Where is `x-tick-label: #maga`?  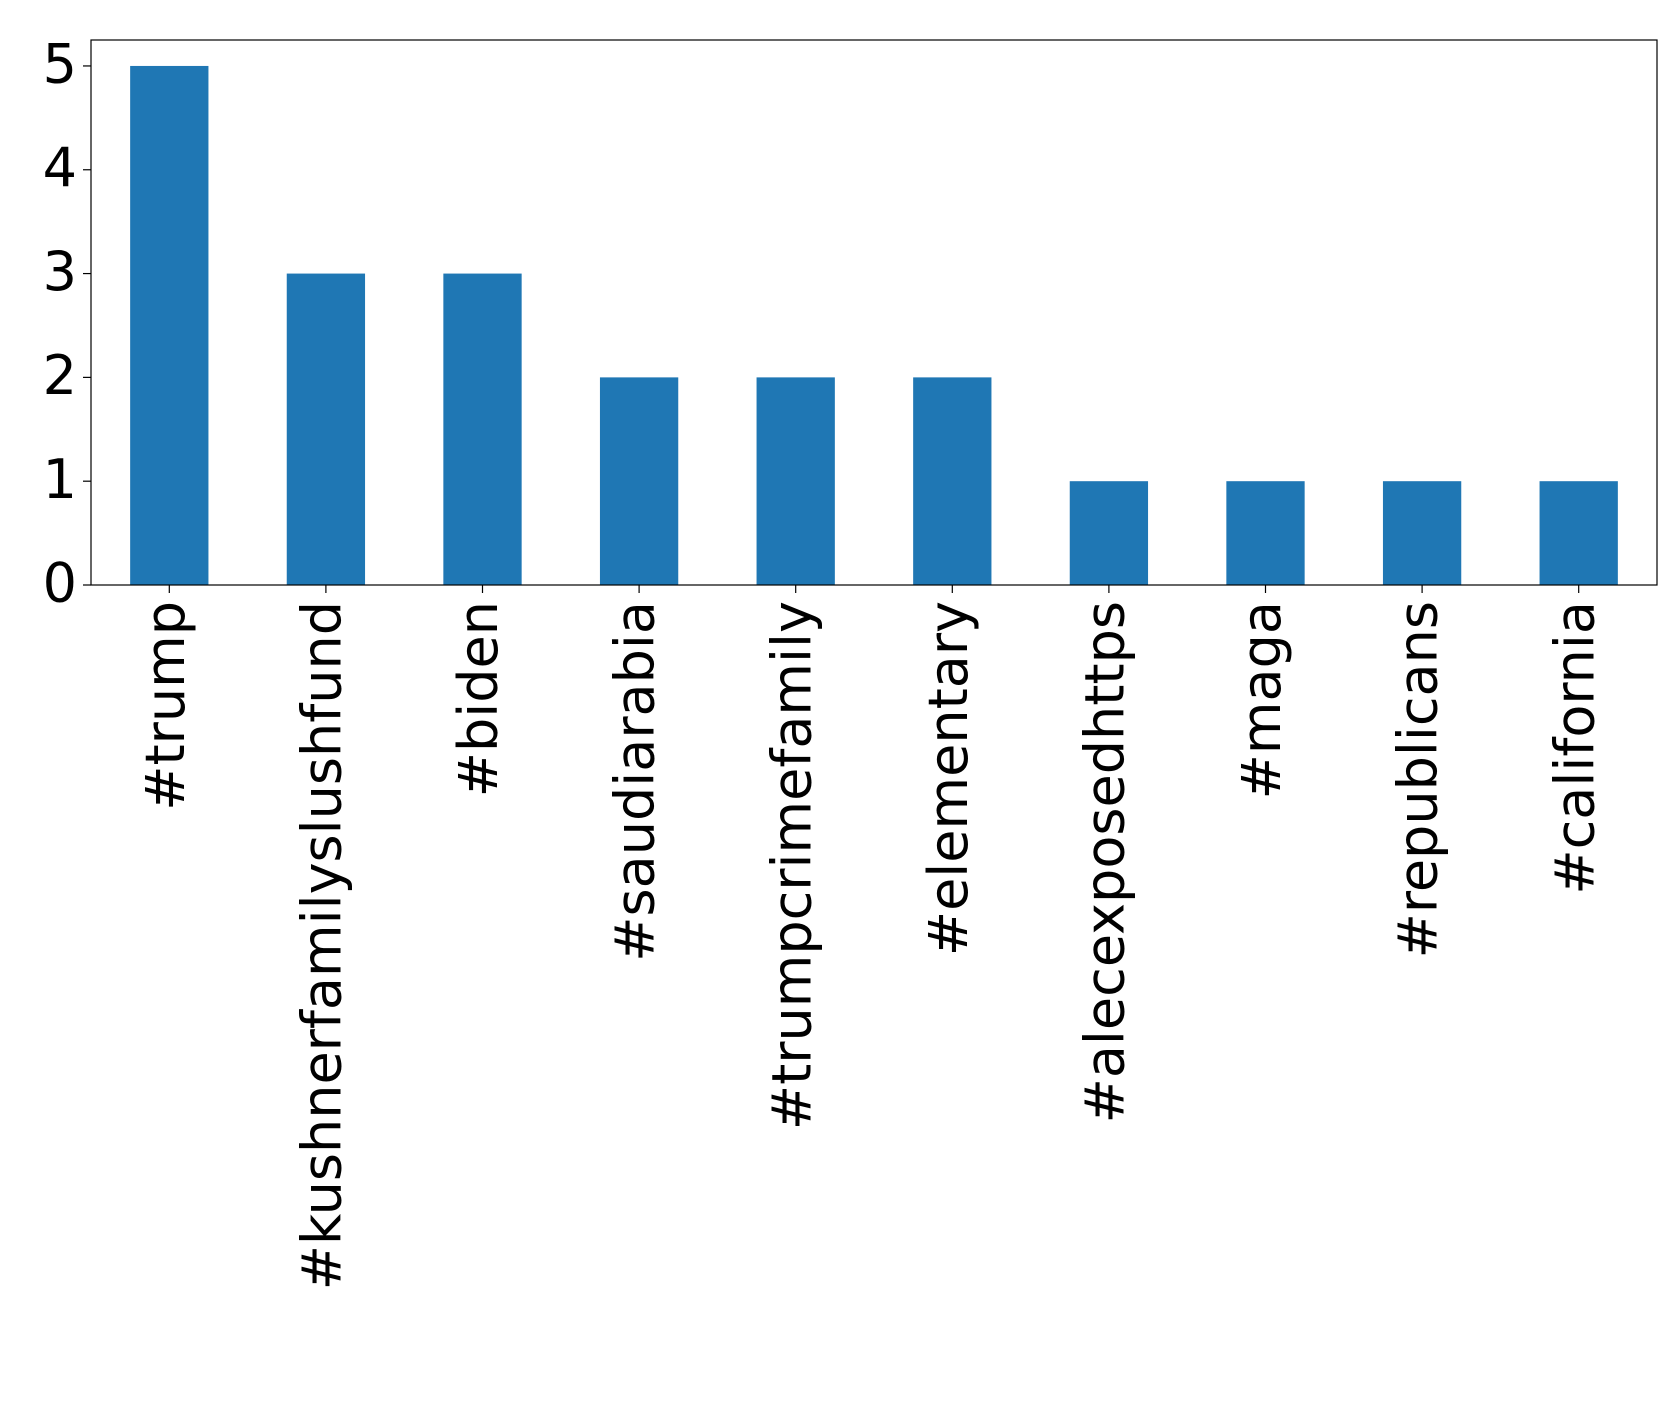 x-tick-label: #maga is located at coordinates (1261, 700).